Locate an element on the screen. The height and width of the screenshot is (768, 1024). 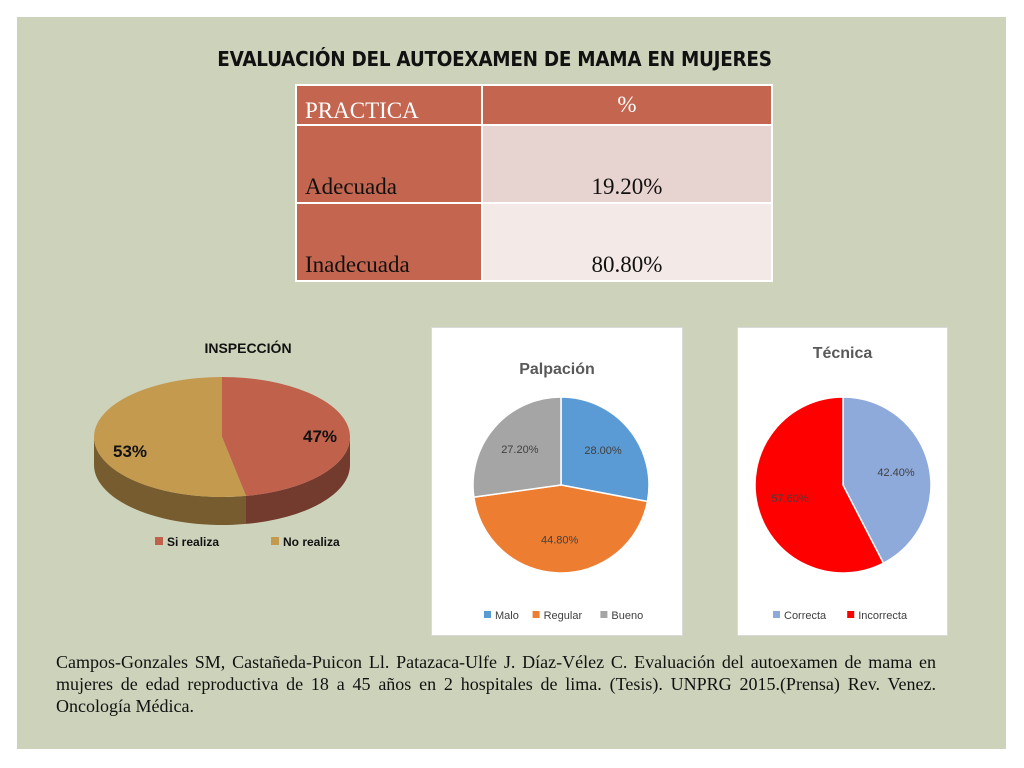
table-row: Inadecuada 80.80% is located at coordinates (534, 242).